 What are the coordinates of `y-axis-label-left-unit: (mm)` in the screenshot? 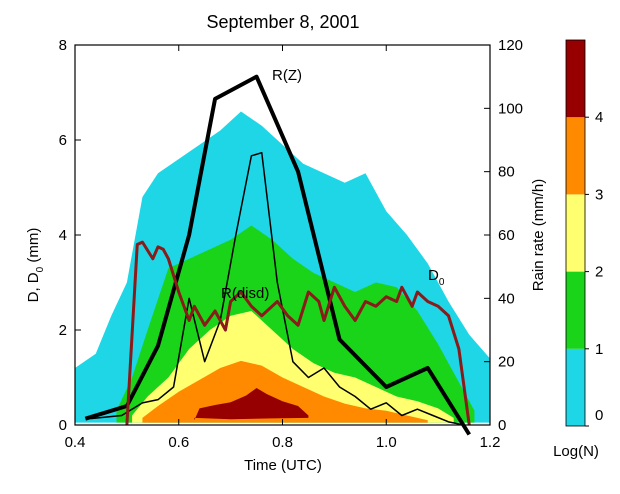 It's located at (33, 247).